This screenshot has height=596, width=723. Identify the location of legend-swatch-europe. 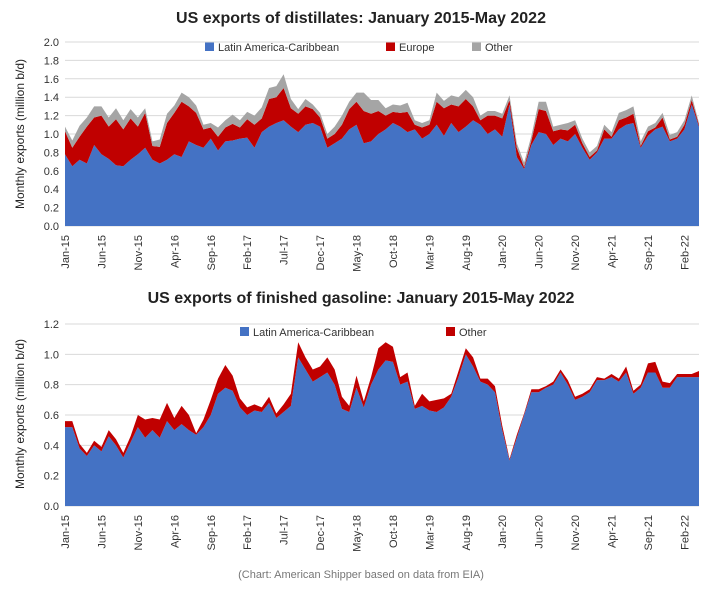
(390, 46).